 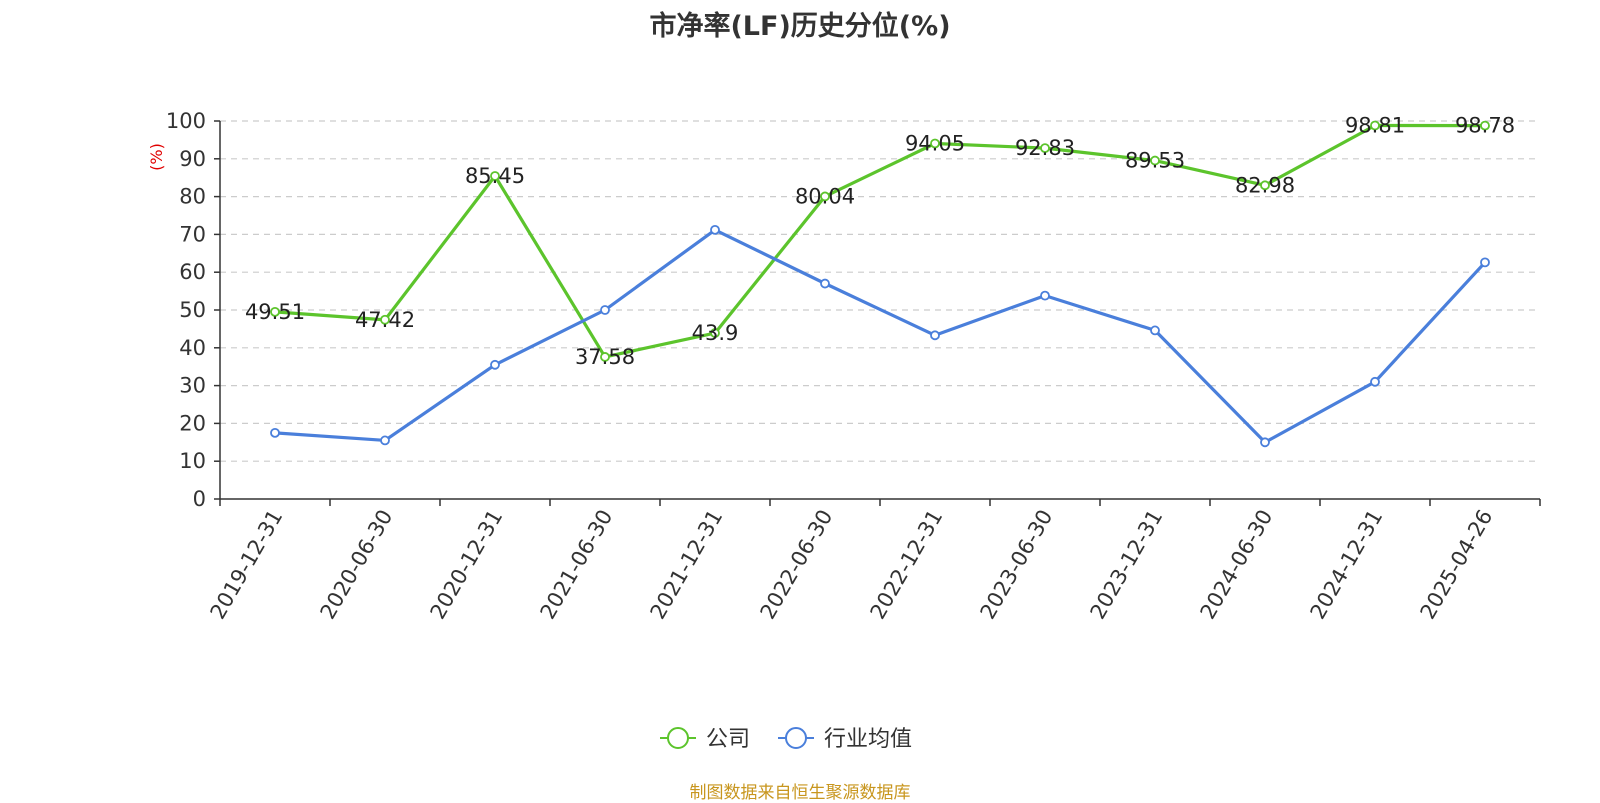 I want to click on y-tick-label: 80, so click(x=192, y=197).